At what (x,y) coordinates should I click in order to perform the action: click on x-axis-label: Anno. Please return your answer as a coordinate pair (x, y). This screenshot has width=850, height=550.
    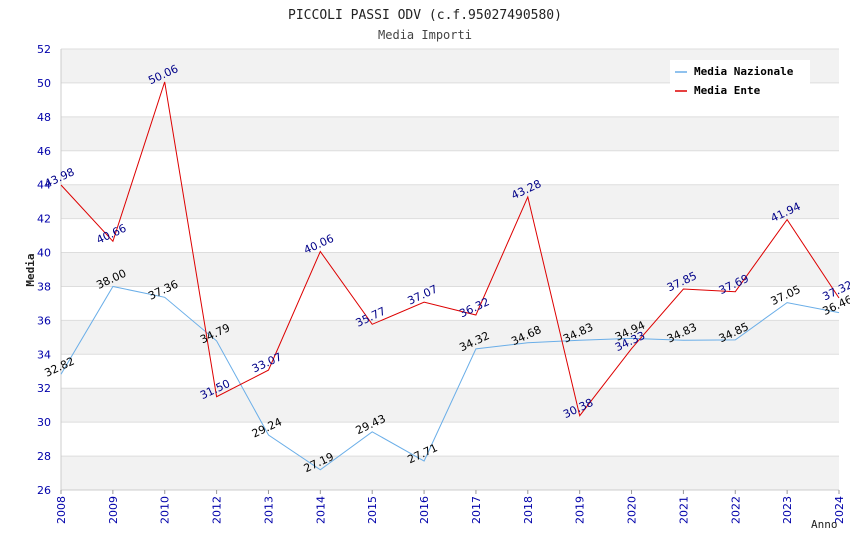
    Looking at the image, I should click on (824, 524).